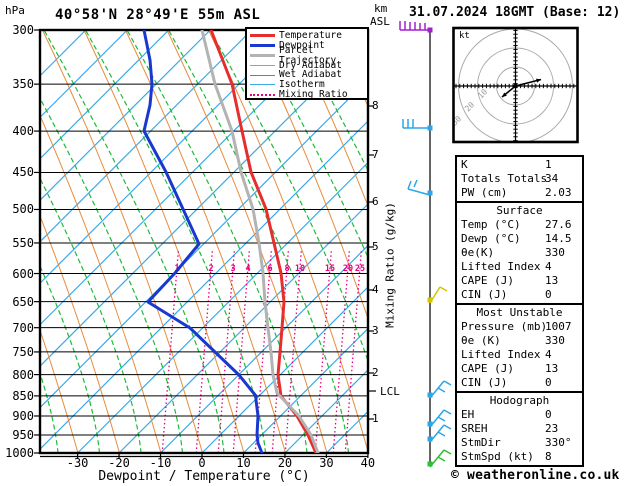  Describe the element at coordinates (558, 442) in the screenshot. I see `table-row-value: 330°` at that location.